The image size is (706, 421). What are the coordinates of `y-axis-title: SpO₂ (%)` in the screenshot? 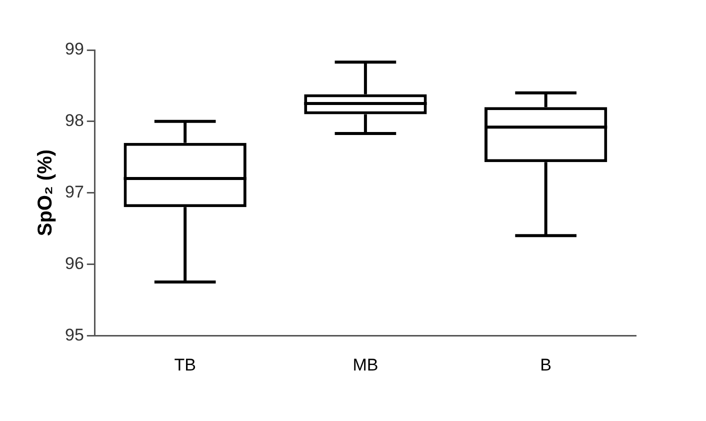 It's located at (45, 192).